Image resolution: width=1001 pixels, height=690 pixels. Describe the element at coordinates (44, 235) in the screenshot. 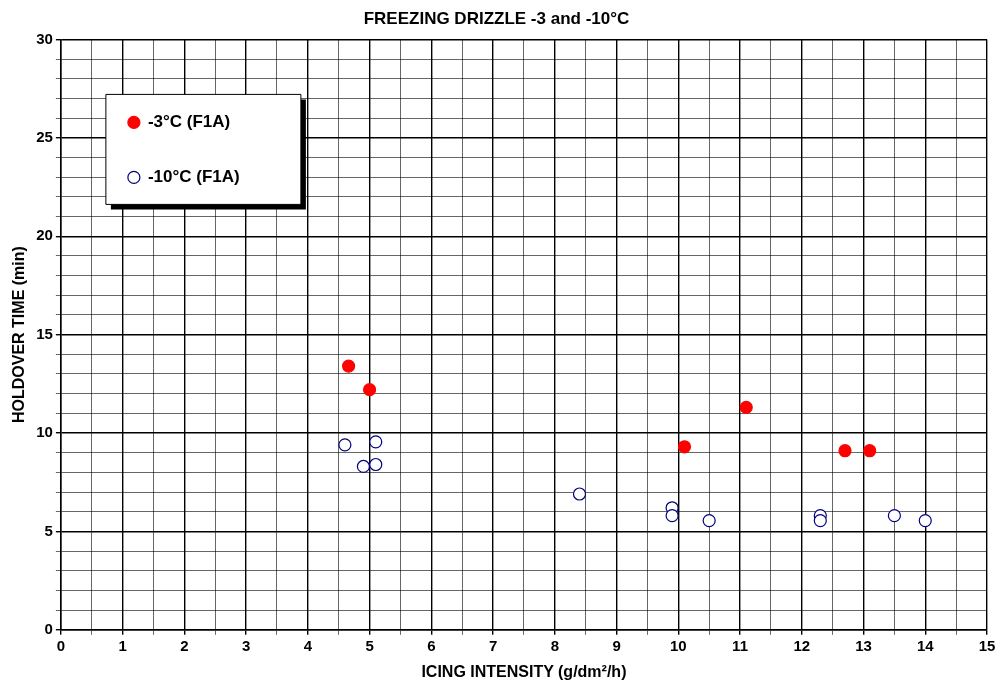

I see `y-tick-label: 20` at that location.